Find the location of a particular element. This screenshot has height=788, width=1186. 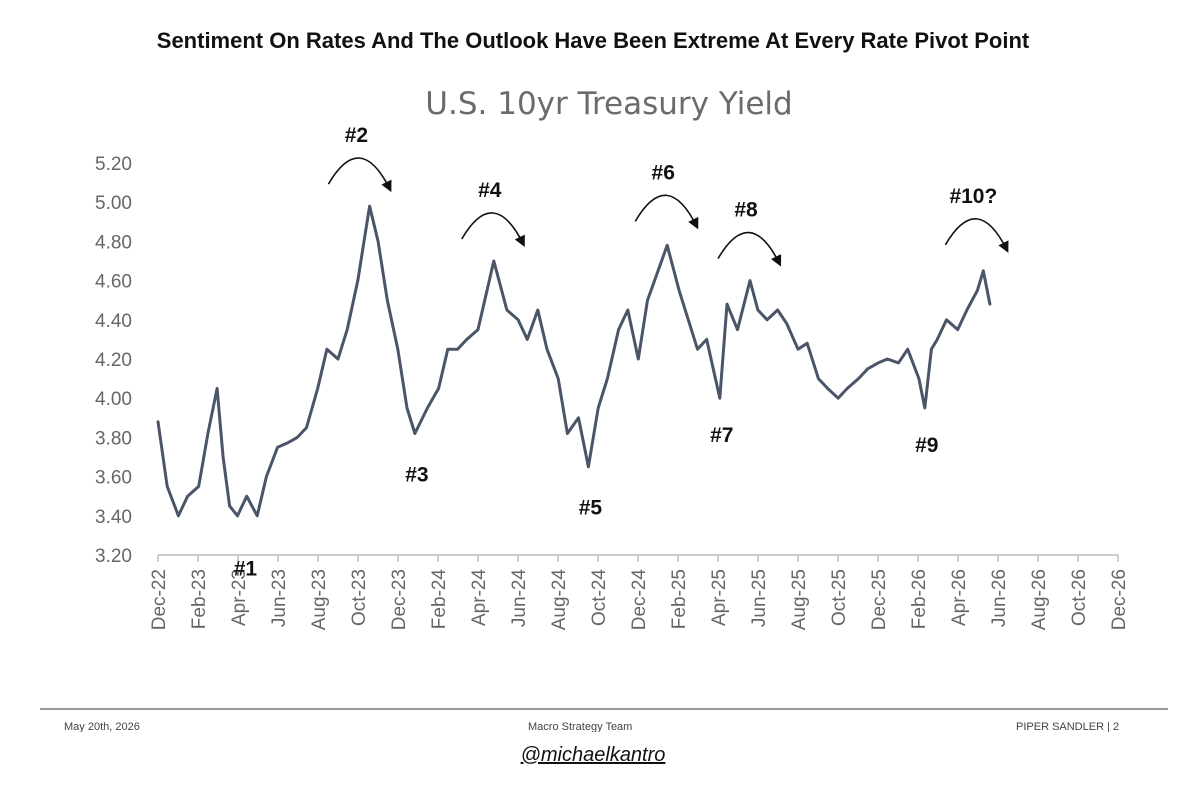

y-tick-label: 3.60 is located at coordinates (113, 478).